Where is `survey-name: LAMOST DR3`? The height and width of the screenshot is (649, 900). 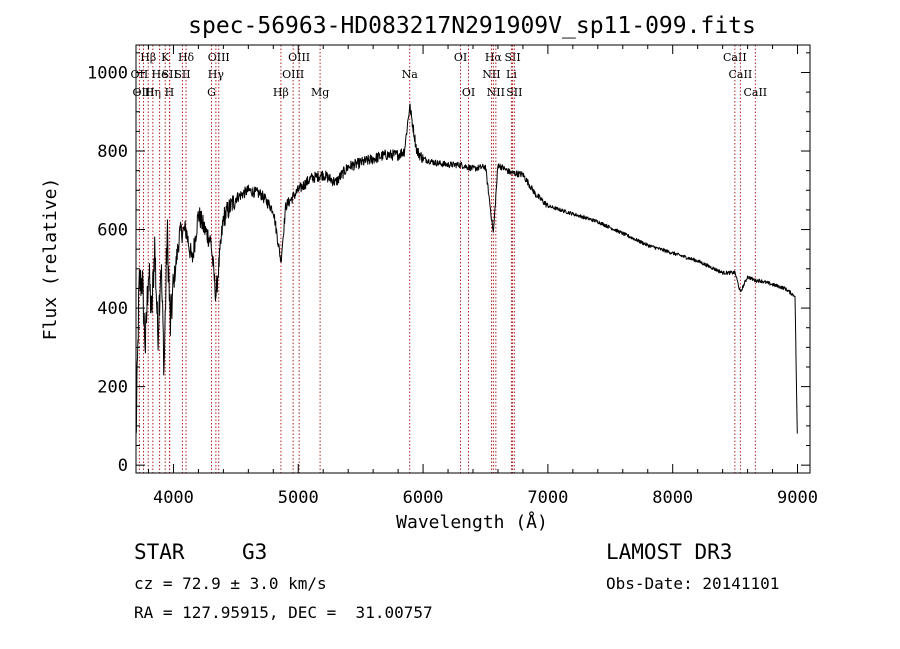 survey-name: LAMOST DR3 is located at coordinates (669, 552).